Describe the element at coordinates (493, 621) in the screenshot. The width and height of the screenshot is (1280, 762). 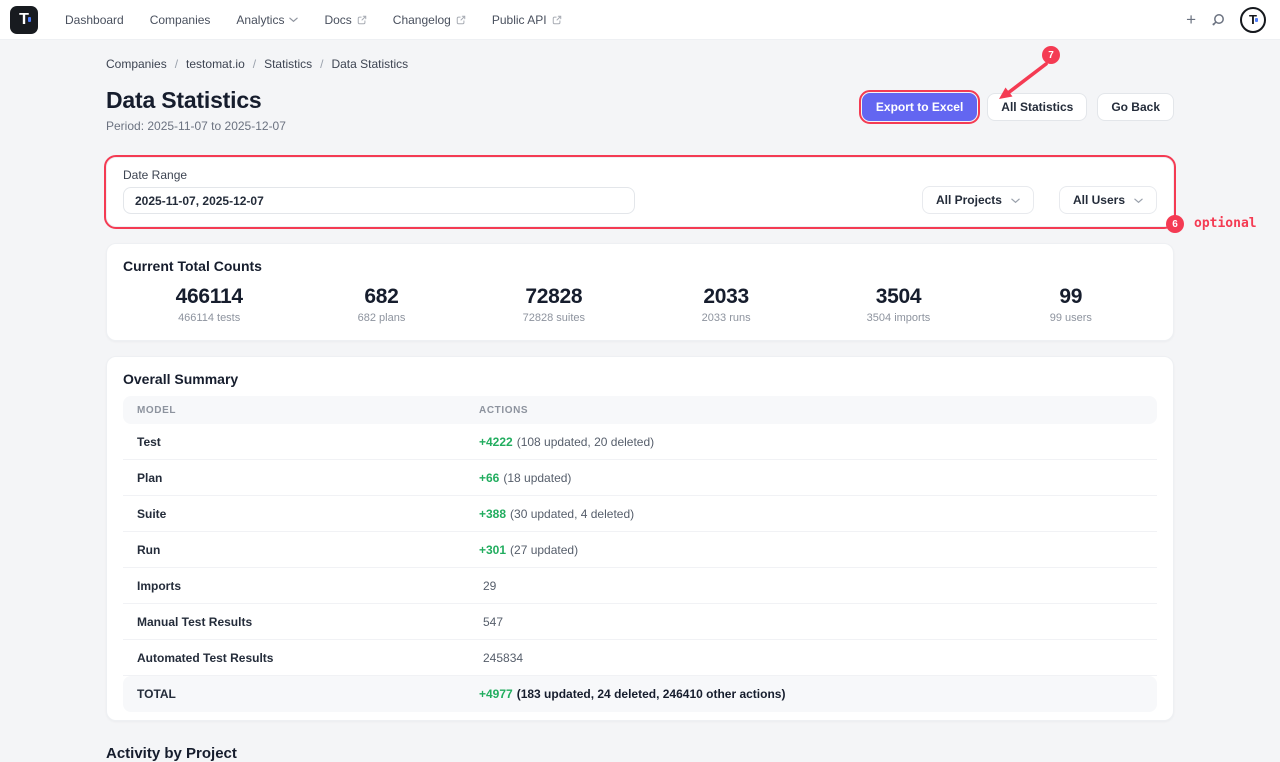
I see `actions-detail: 547` at that location.